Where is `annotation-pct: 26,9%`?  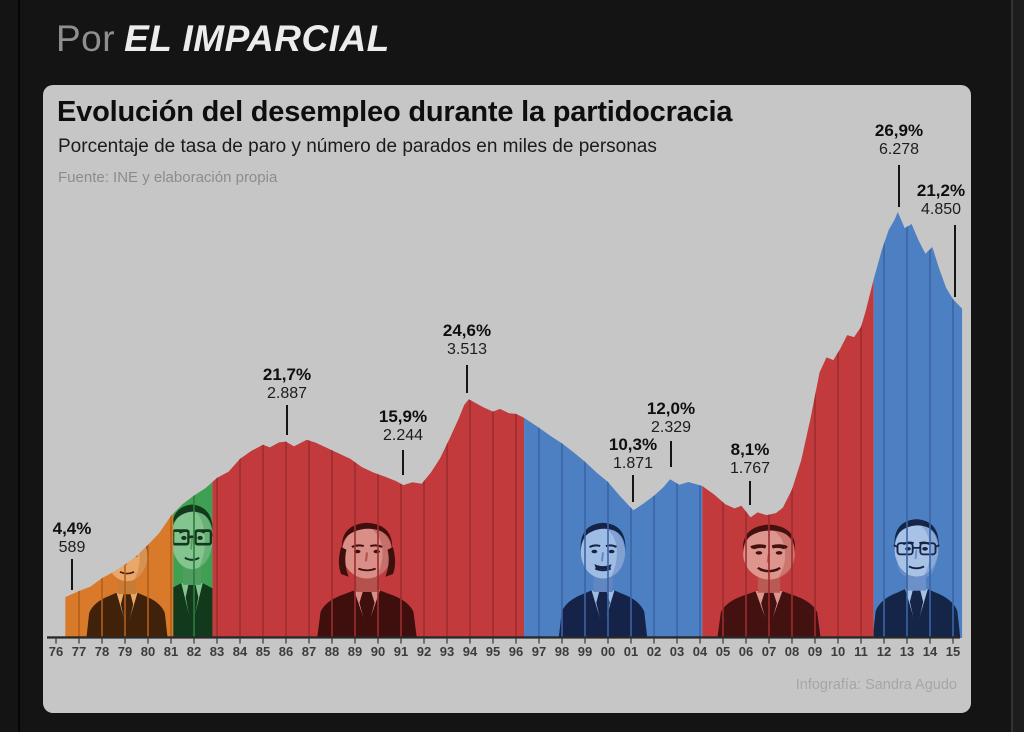 annotation-pct: 26,9% is located at coordinates (899, 130).